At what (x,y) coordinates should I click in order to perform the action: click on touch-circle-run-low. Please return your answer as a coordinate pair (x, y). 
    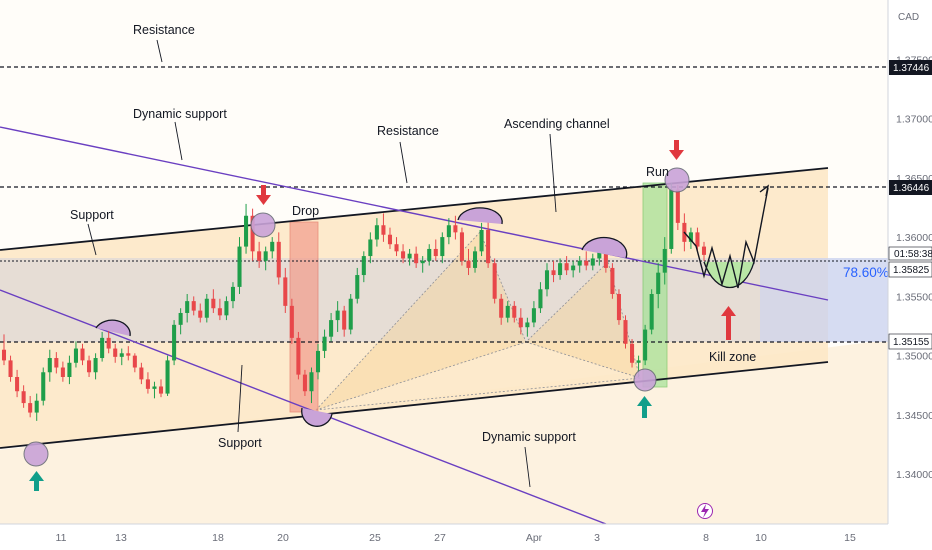
    Looking at the image, I should click on (645, 380).